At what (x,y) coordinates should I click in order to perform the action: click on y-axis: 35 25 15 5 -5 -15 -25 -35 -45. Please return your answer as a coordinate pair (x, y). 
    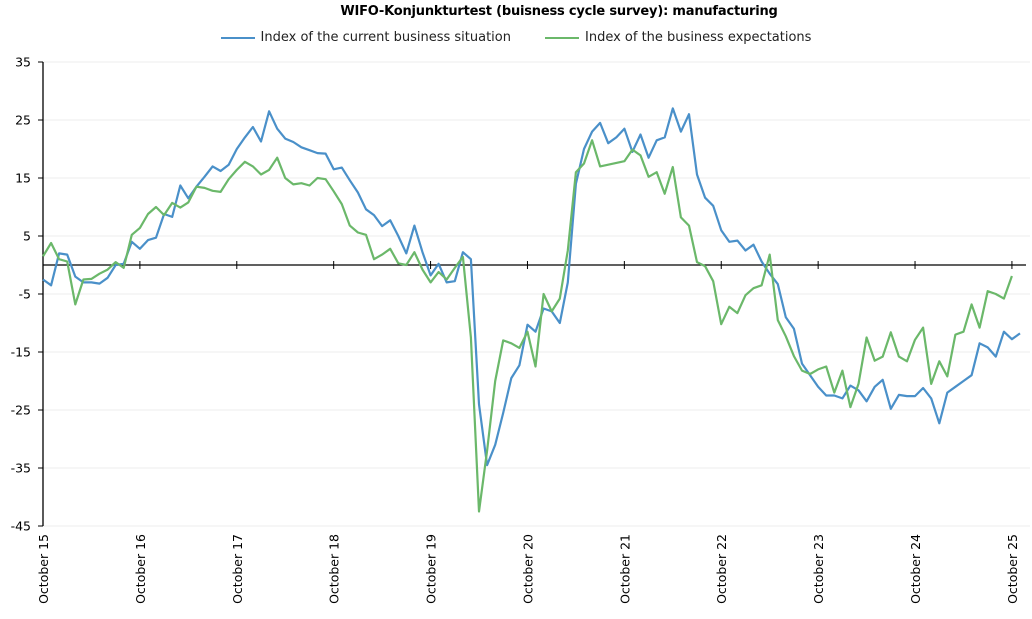
    Looking at the image, I should click on (27, 294).